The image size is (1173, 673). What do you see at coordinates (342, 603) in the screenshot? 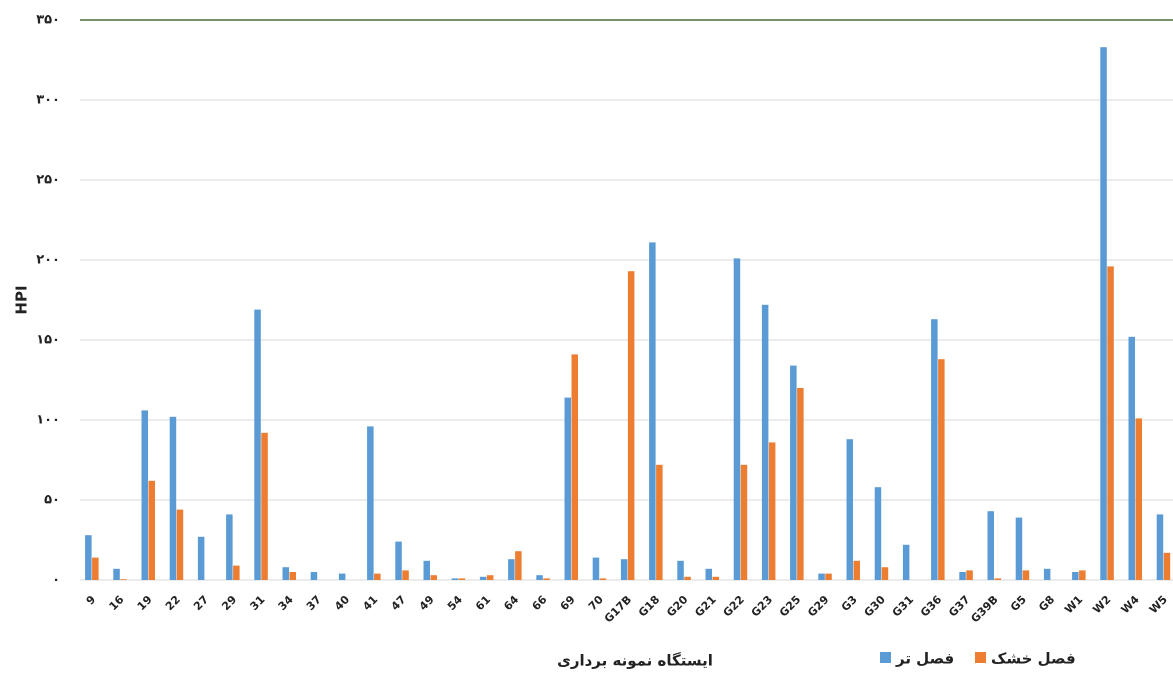
I see `x-tick-label: 40` at bounding box center [342, 603].